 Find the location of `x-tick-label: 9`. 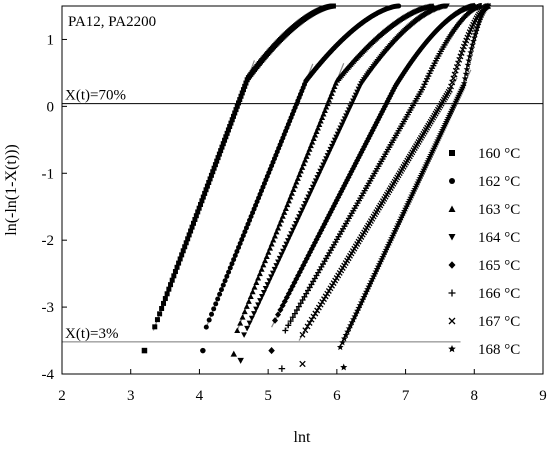

x-tick-label: 9 is located at coordinates (543, 396).